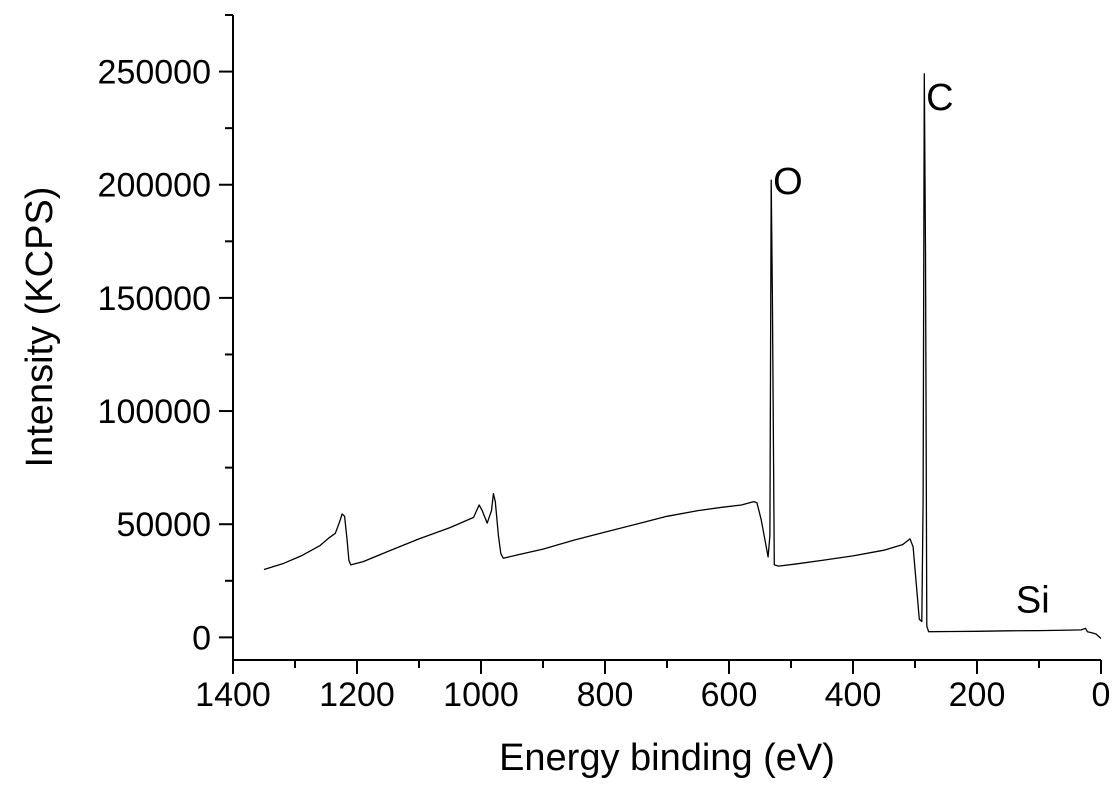 The width and height of the screenshot is (1117, 789). What do you see at coordinates (788, 182) in the screenshot?
I see `peak-label-o: O` at bounding box center [788, 182].